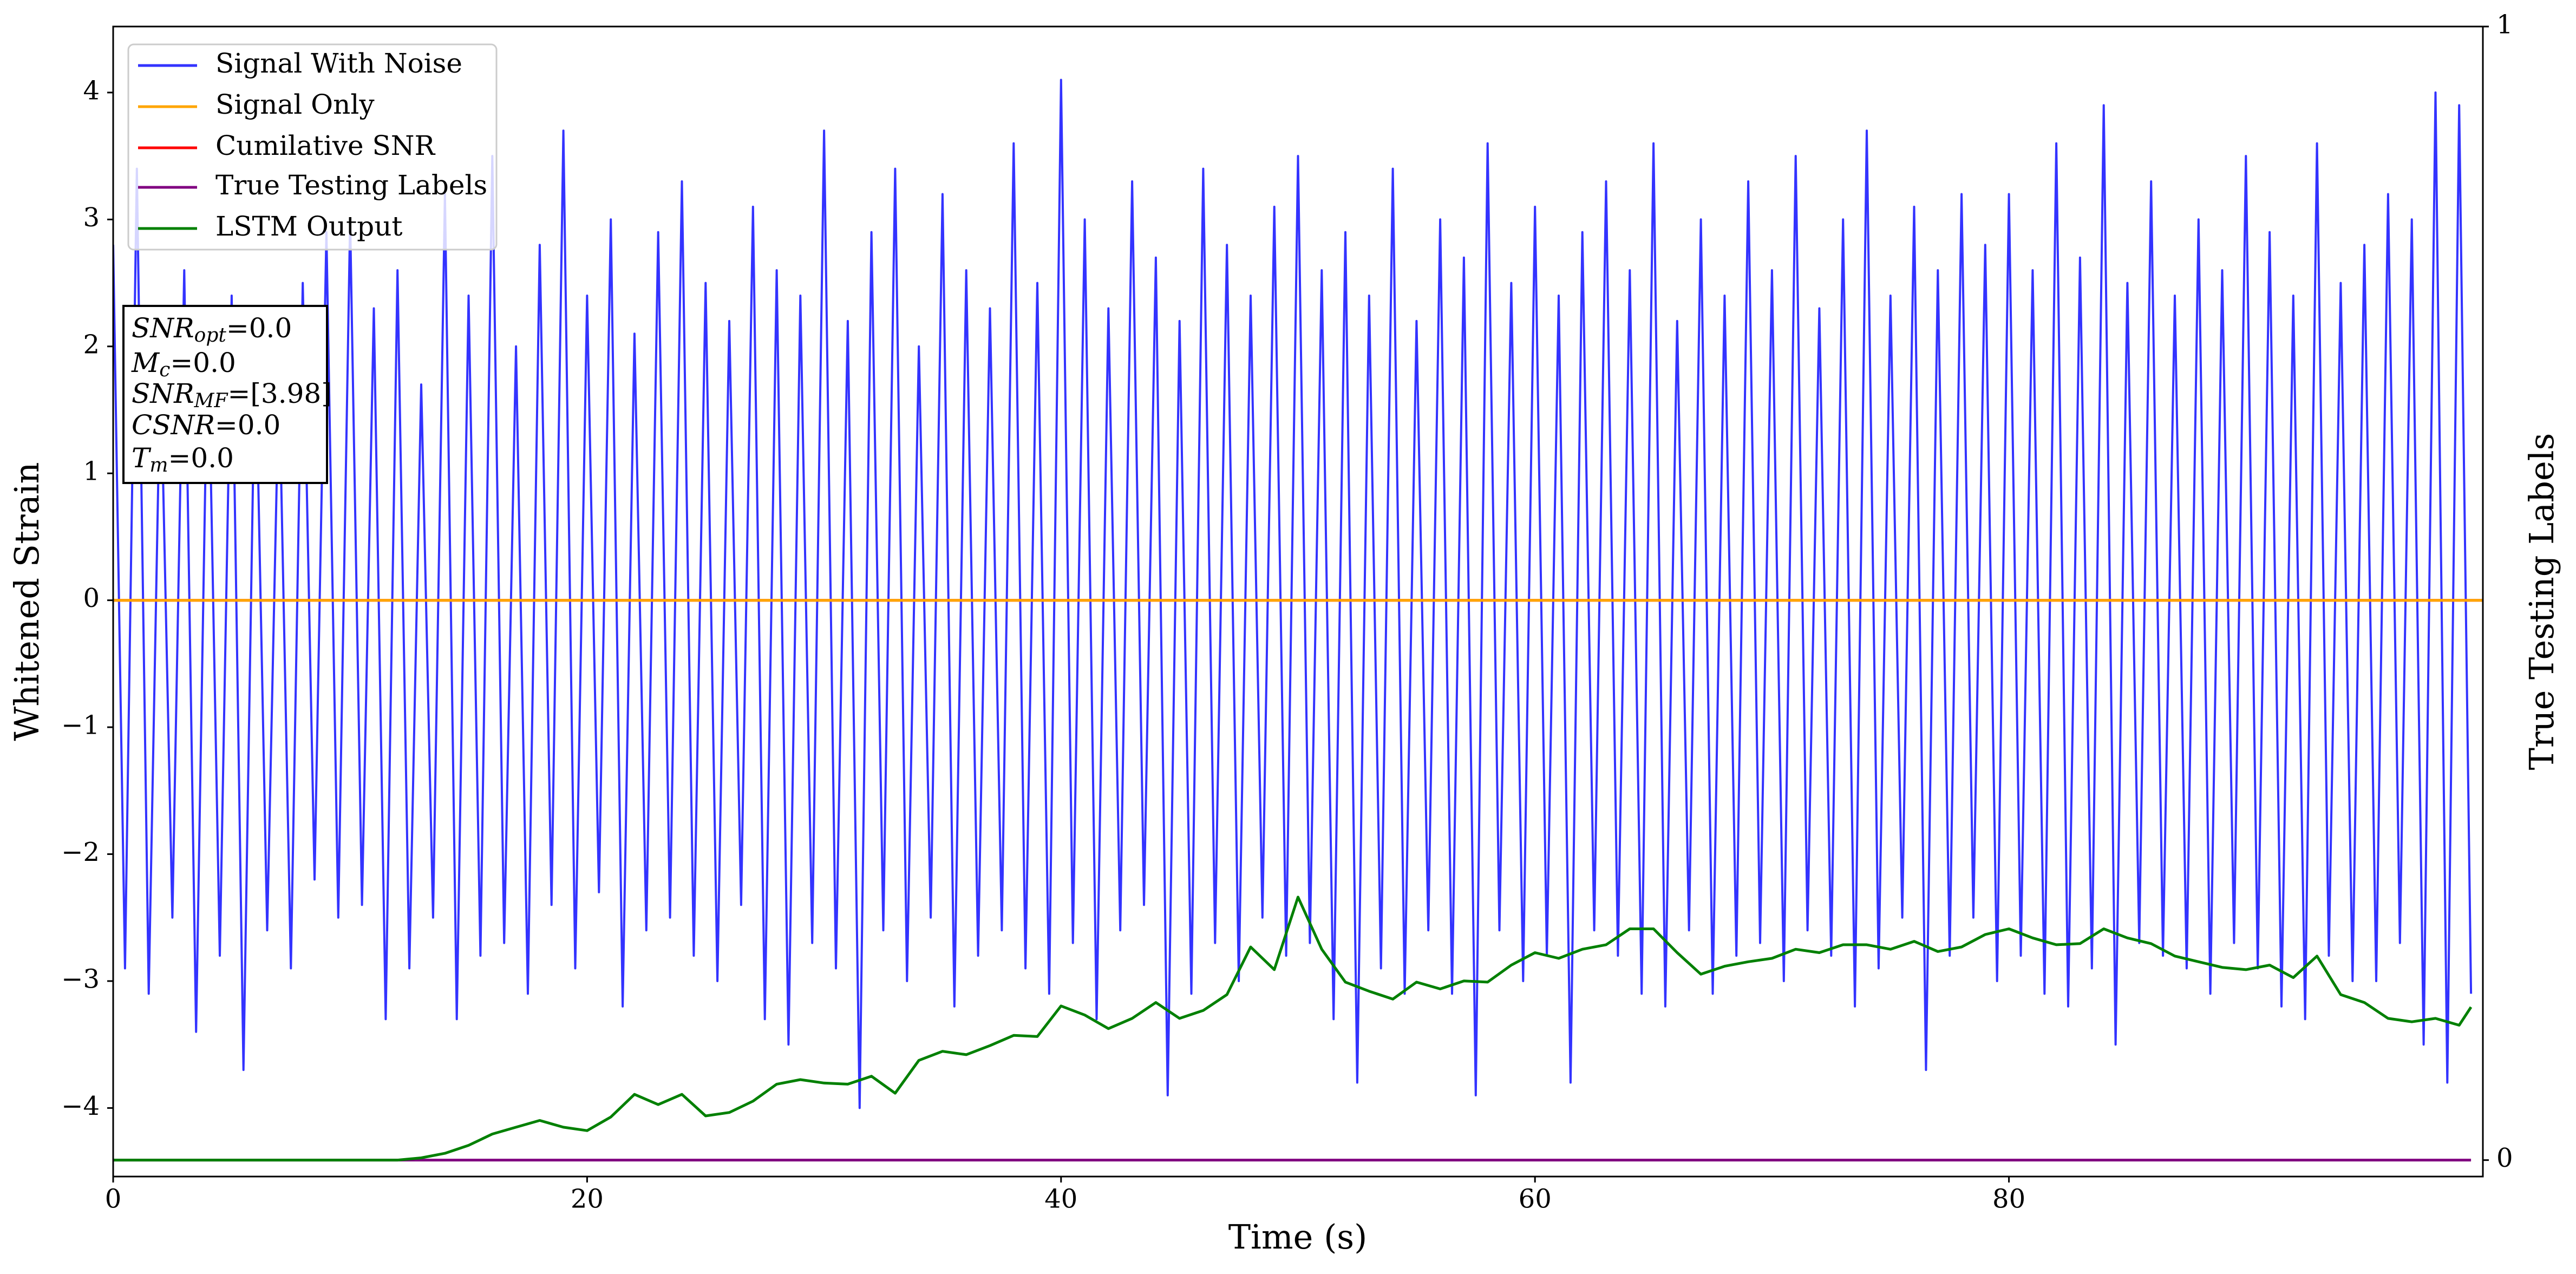 This screenshot has height=1274, width=2576. Describe the element at coordinates (1060, 1199) in the screenshot. I see `x-tick-label: 40` at that location.